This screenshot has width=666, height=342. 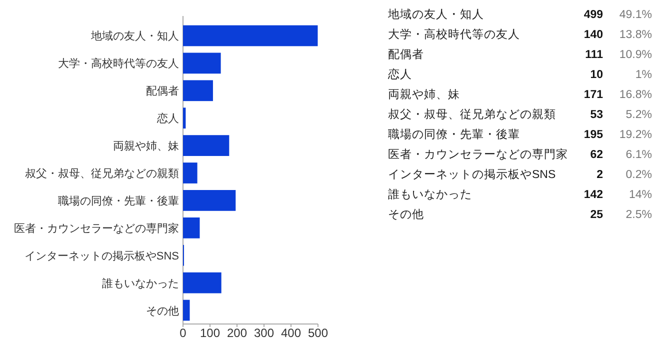 What do you see at coordinates (210, 333) in the screenshot?
I see `x-tick-label: 100` at bounding box center [210, 333].